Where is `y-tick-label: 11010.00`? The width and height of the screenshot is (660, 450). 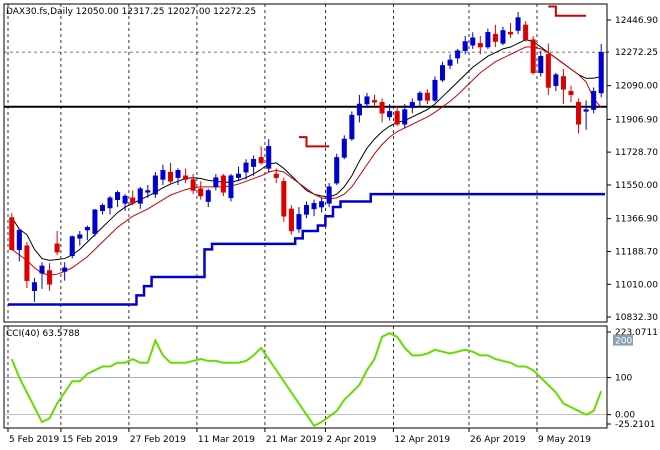 y-tick-label: 11010.00 is located at coordinates (636, 285).